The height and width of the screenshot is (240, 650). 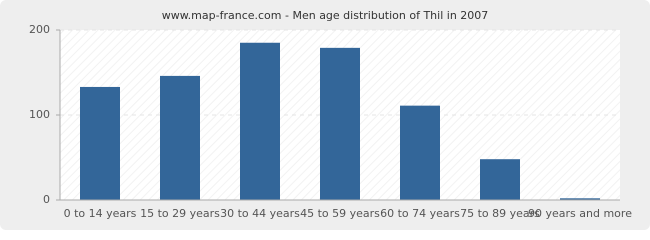 I want to click on x-tick-label: 30 to 44 years, so click(x=260, y=213).